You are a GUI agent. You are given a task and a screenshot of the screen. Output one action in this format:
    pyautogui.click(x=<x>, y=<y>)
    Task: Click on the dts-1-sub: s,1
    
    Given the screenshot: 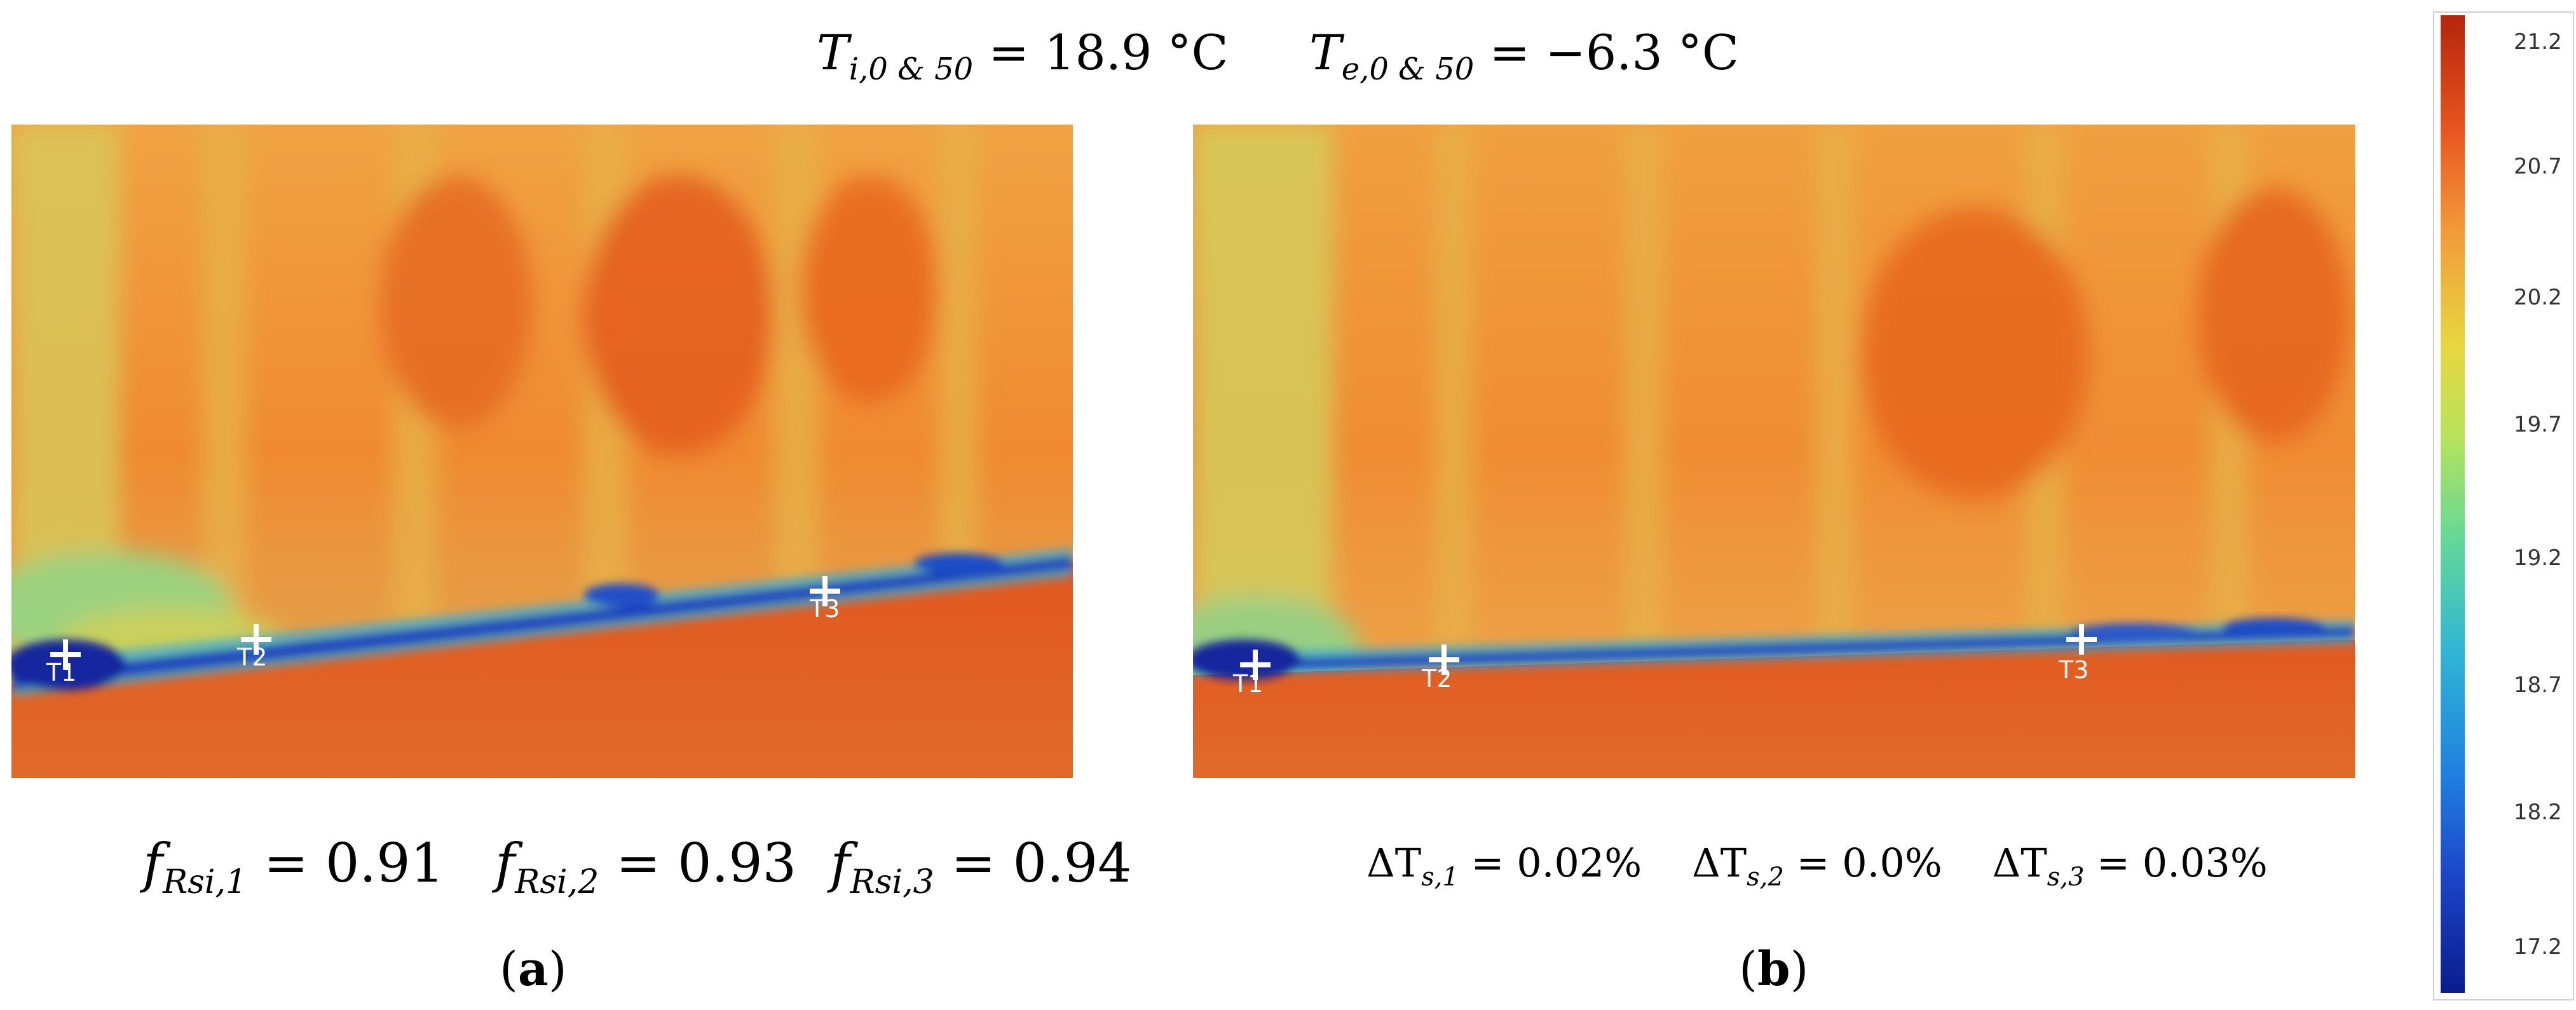 What is the action you would take?
    pyautogui.click(x=1440, y=877)
    